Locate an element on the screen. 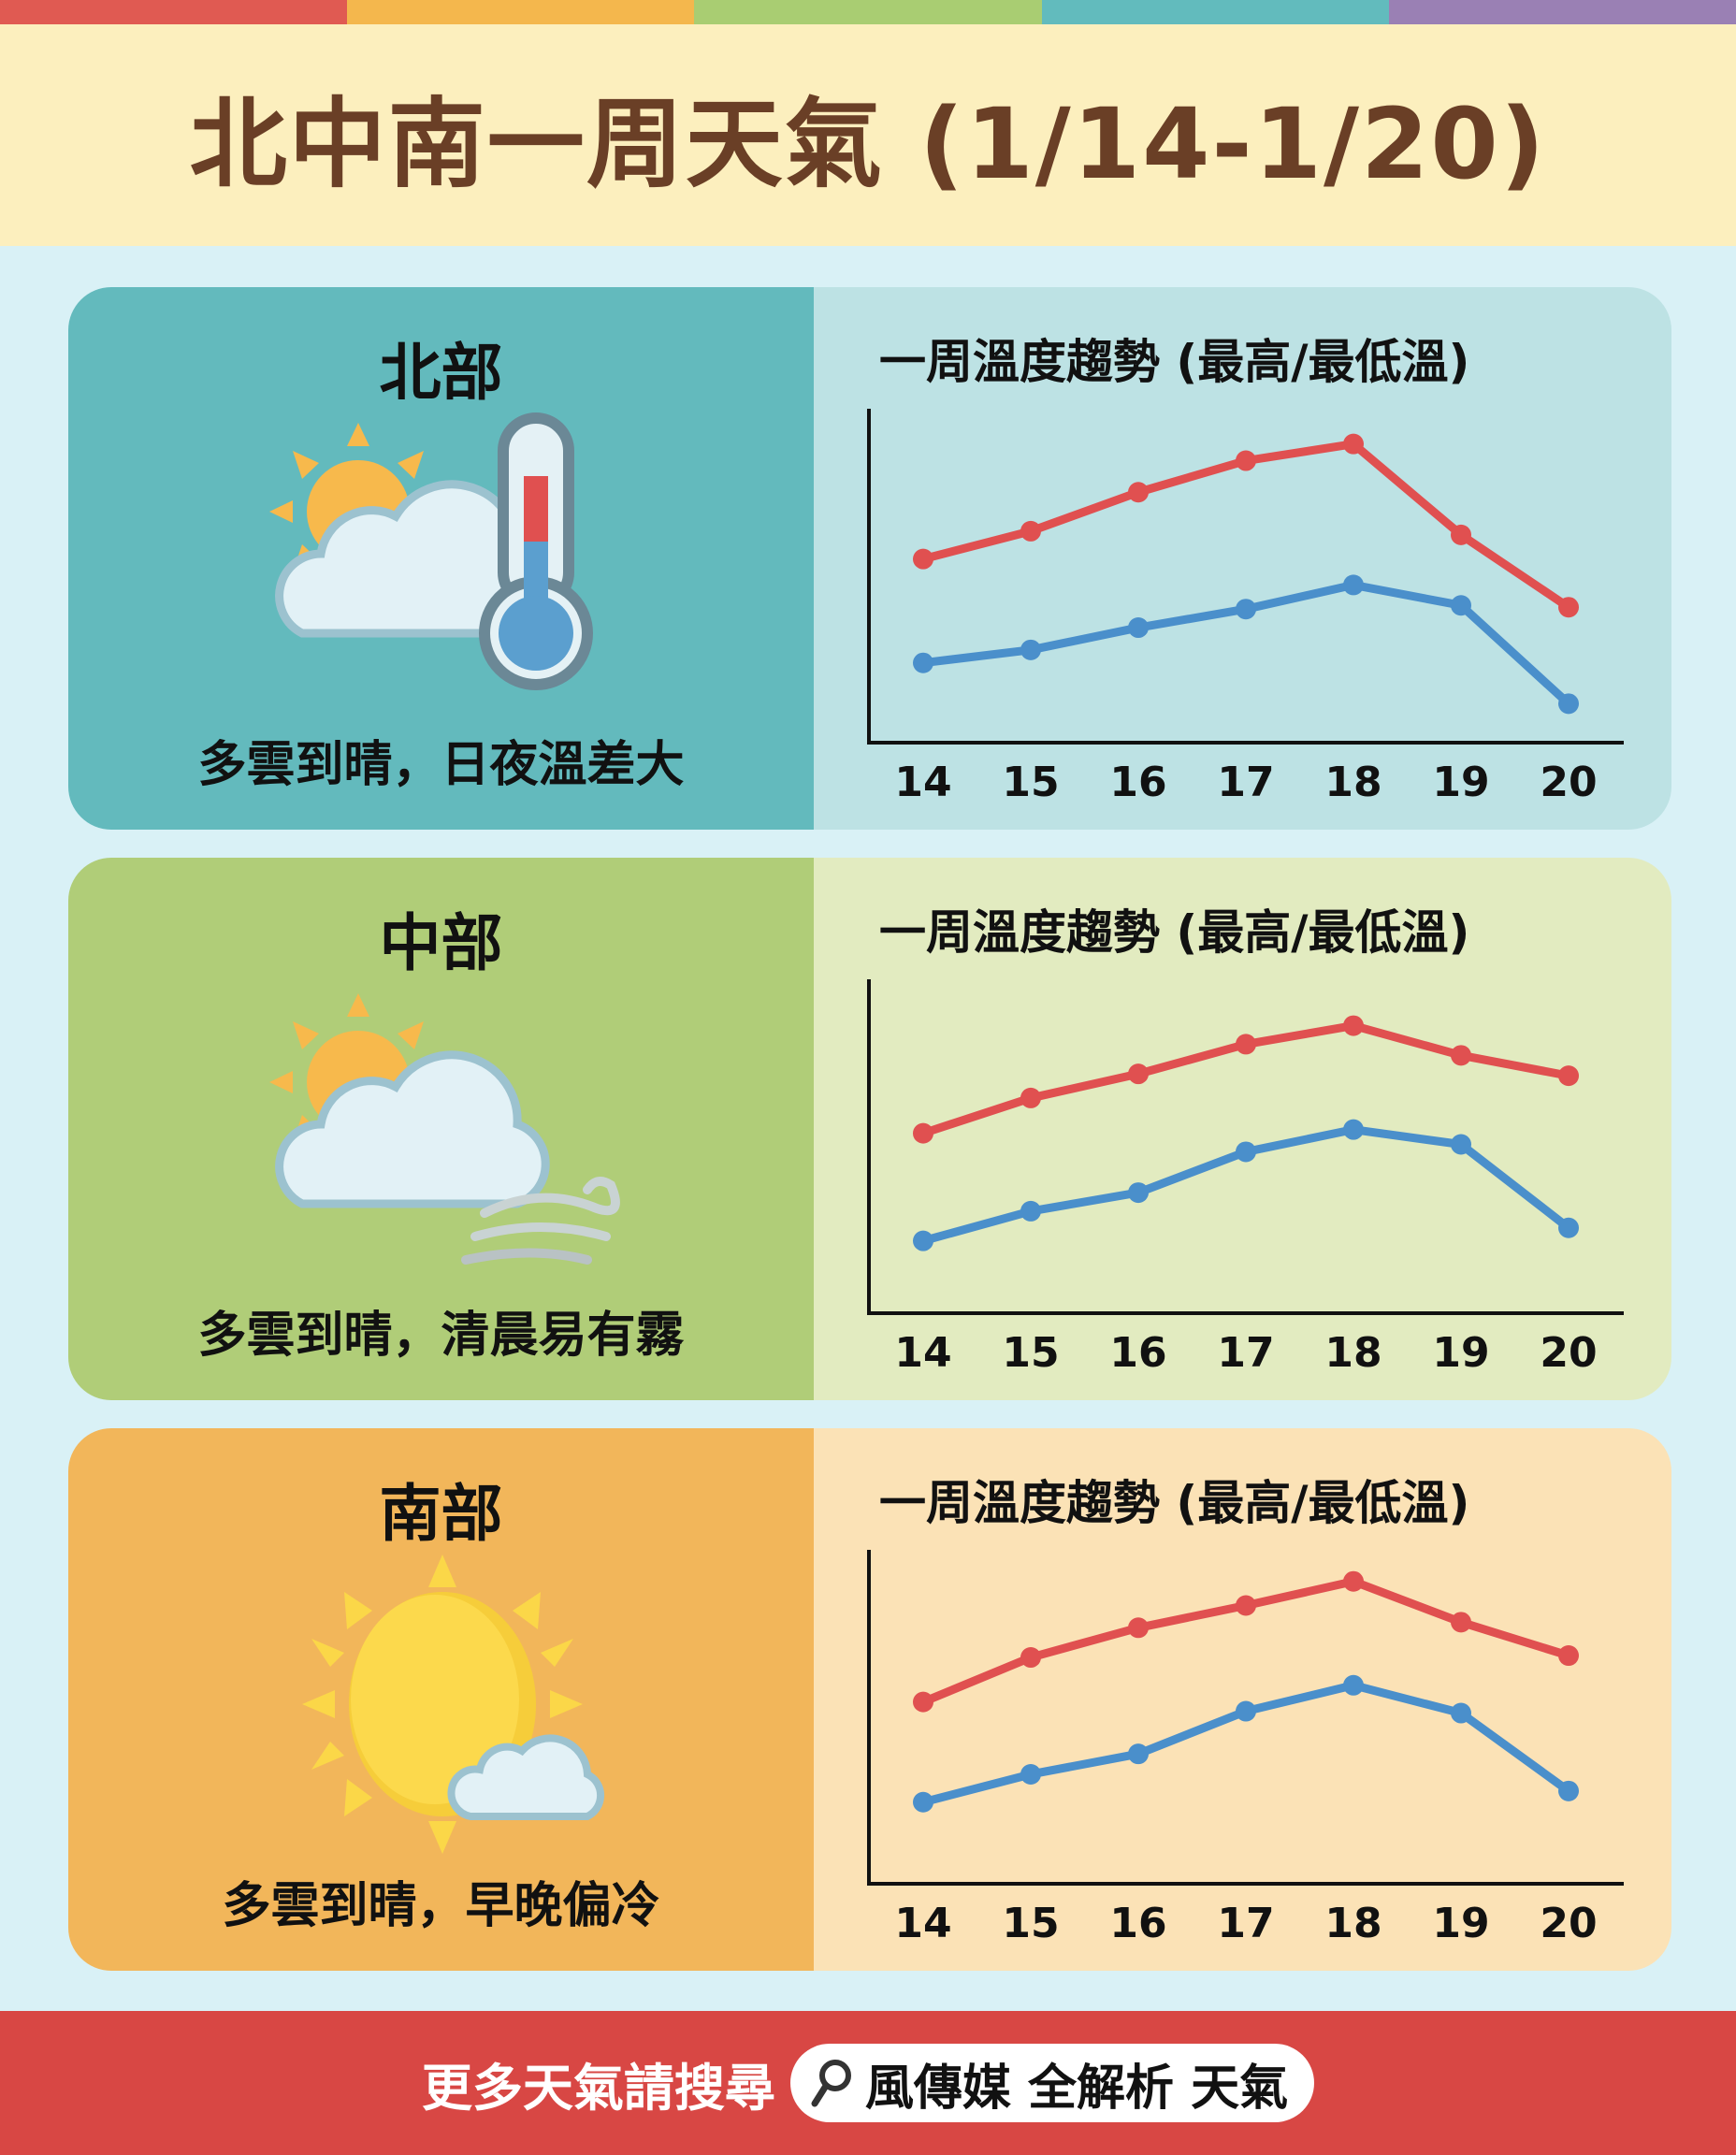 This screenshot has height=2155, width=1736. title-band: 北中南一周天氣 (1/14-1/20) is located at coordinates (868, 135).